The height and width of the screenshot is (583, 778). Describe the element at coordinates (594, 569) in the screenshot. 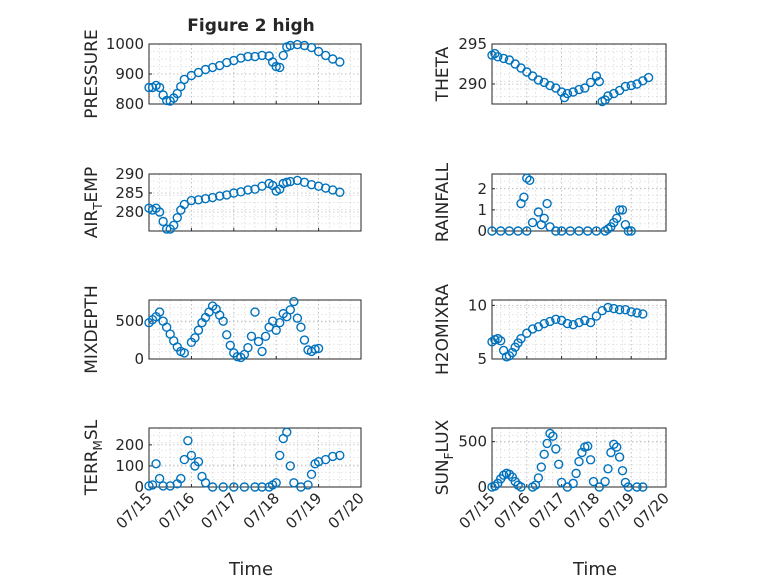

I see `x-axis-label-right: Time` at that location.